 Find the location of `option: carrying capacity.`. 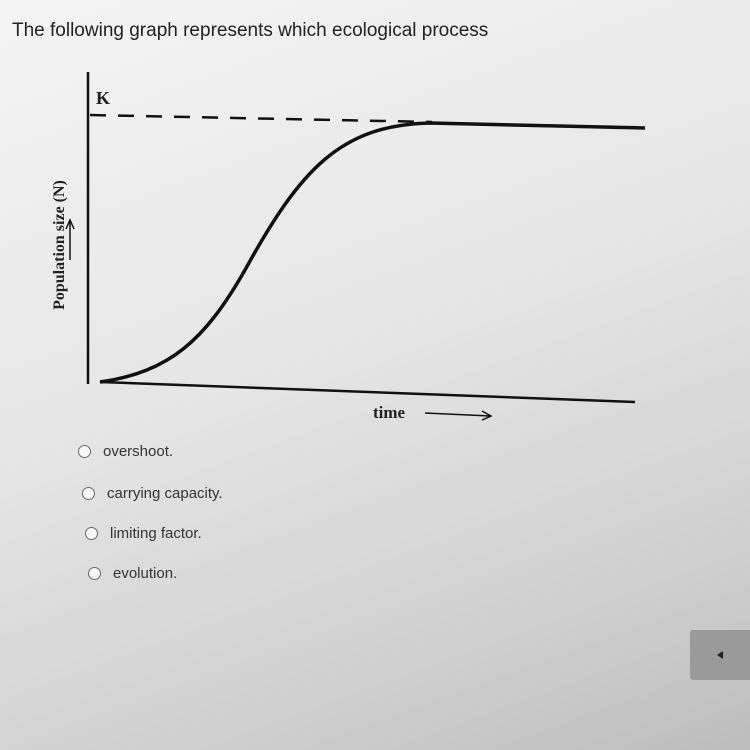

option: carrying capacity. is located at coordinates (152, 493).